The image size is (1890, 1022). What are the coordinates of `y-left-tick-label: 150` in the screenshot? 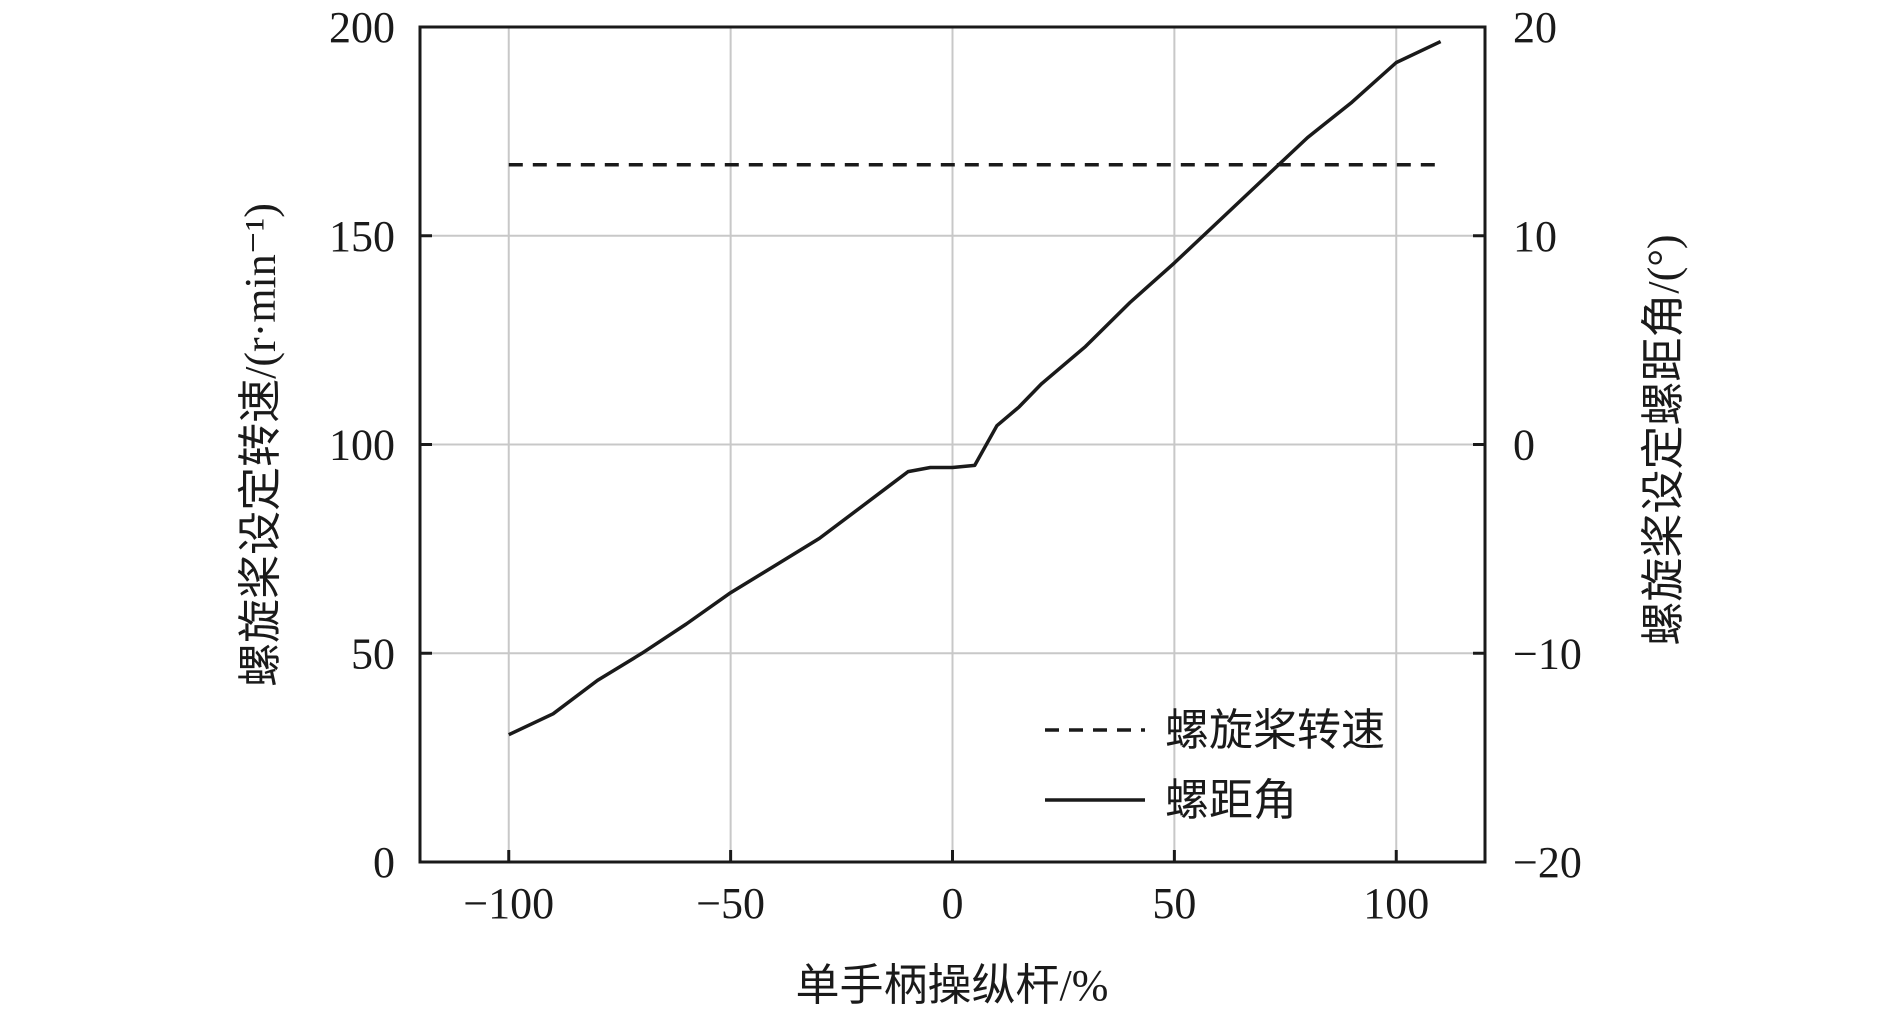 It's located at (362, 236).